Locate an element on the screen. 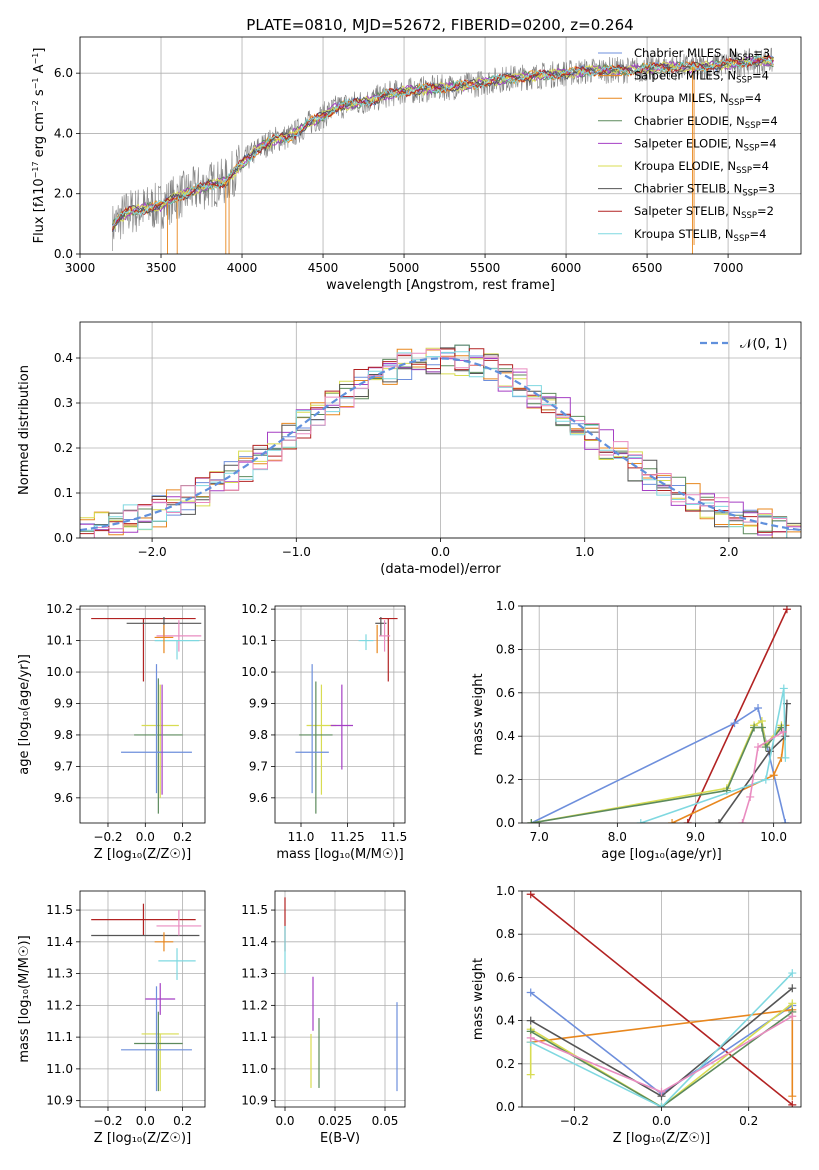  tick-label-x: 11.5 is located at coordinates (393, 837).